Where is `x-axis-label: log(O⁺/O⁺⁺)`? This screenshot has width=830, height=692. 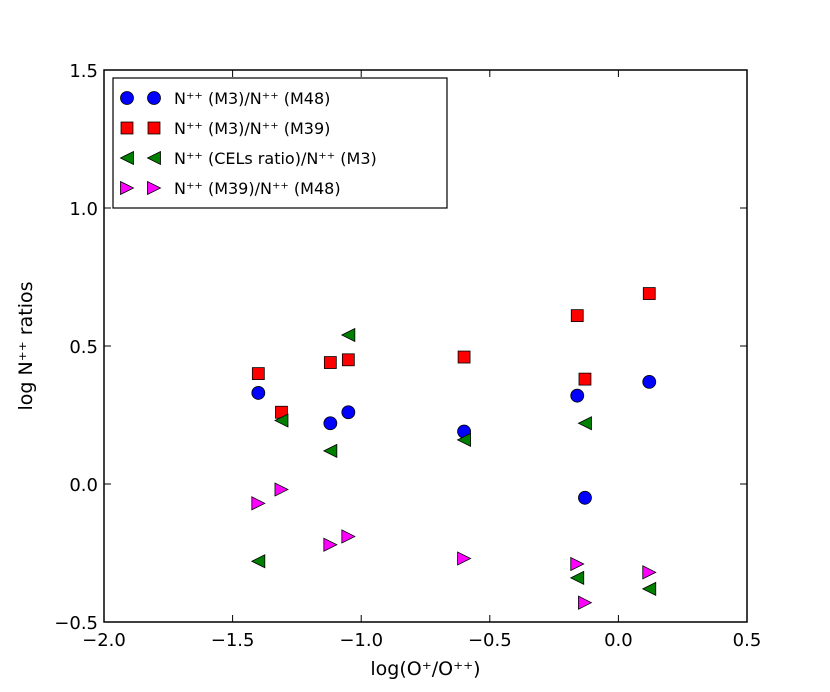 x-axis-label: log(O⁺/O⁺⁺) is located at coordinates (425, 669).